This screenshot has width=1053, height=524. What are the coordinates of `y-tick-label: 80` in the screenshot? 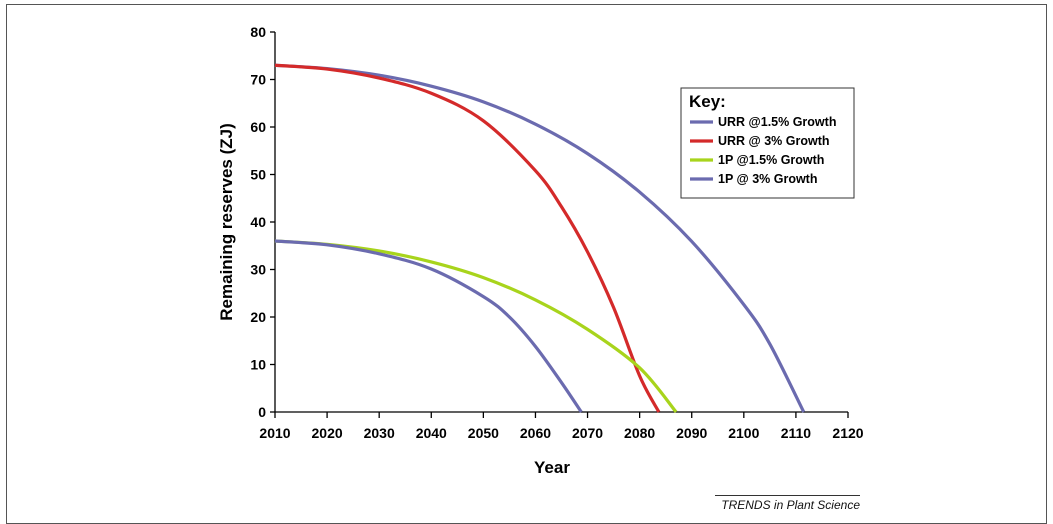 It's located at (258, 32).